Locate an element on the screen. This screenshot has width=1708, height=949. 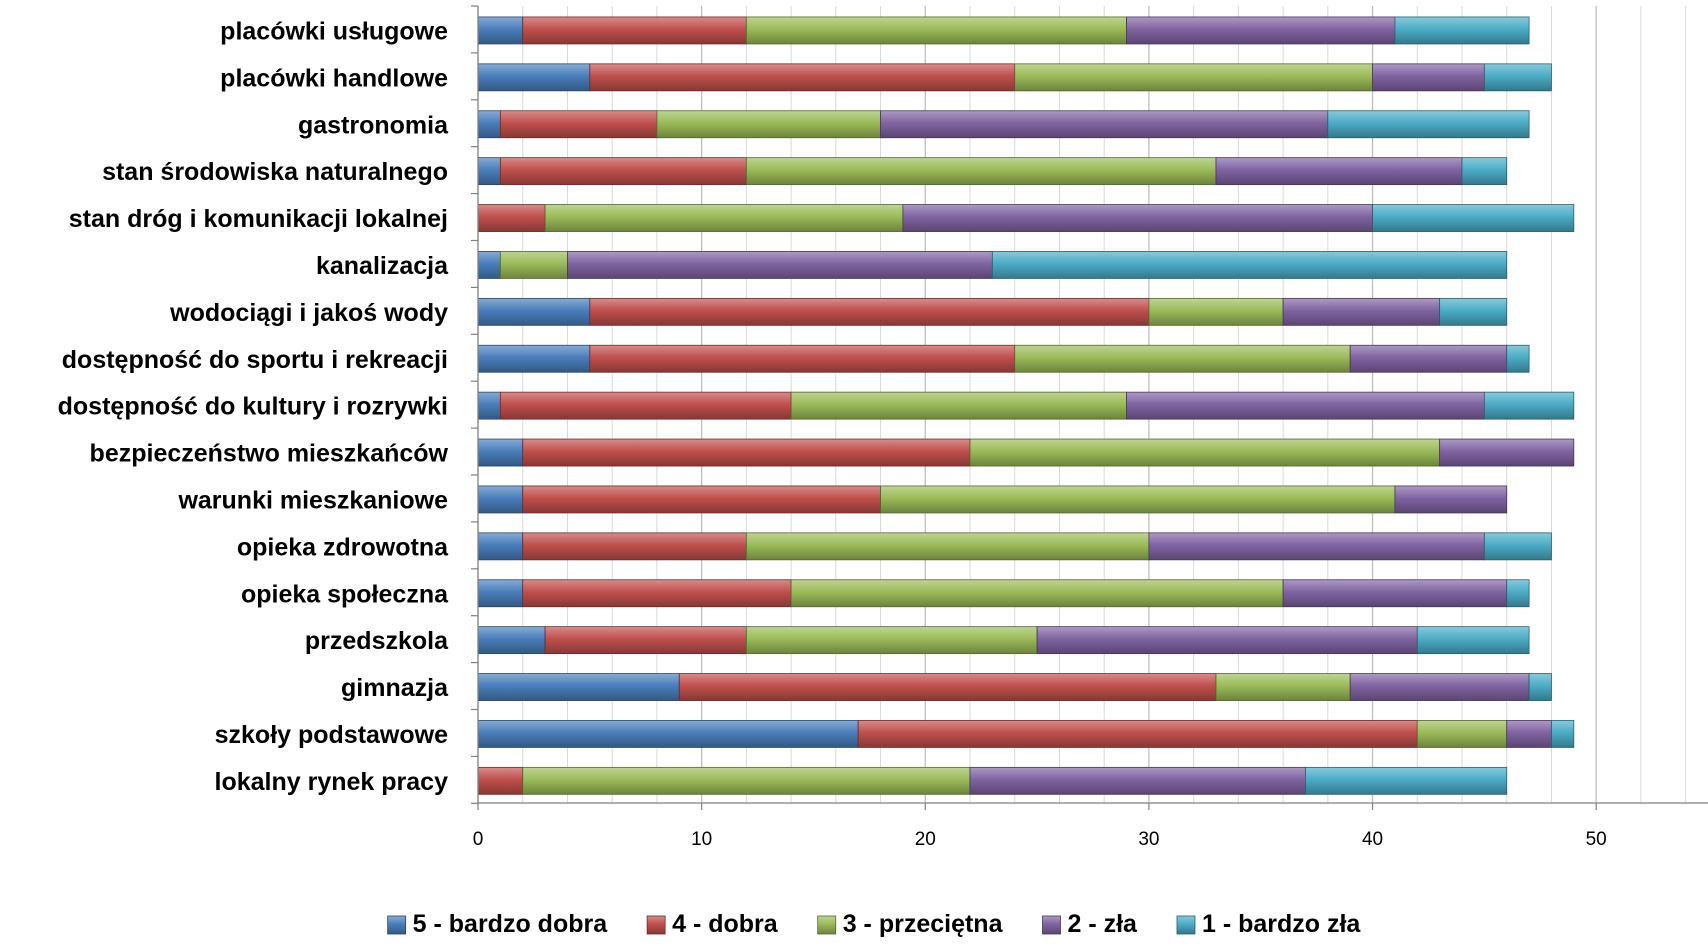
category-label: przedszkola is located at coordinates (377, 641).